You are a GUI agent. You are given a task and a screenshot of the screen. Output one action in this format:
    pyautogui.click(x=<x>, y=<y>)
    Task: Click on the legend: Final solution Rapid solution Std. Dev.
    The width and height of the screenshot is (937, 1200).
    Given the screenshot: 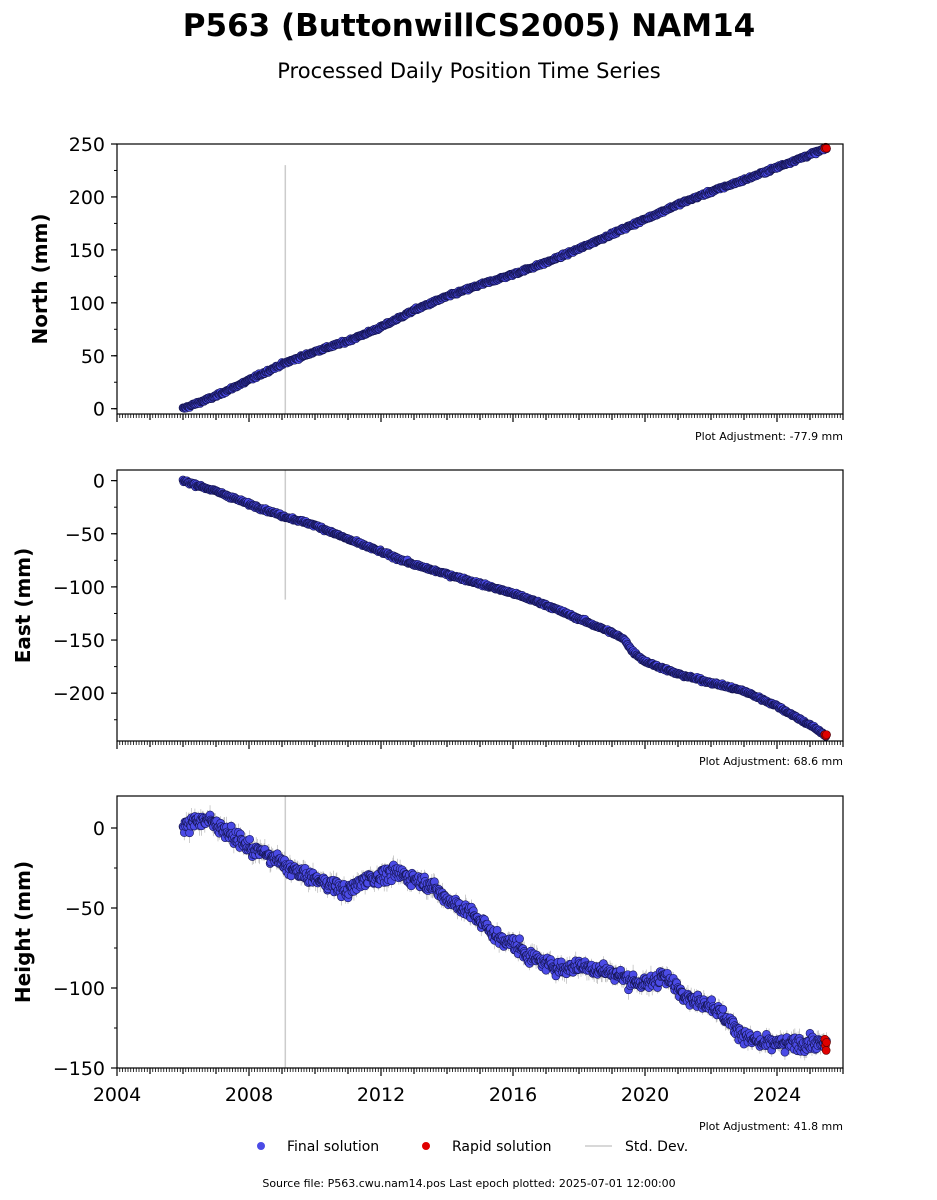 What is the action you would take?
    pyautogui.click(x=472, y=1147)
    